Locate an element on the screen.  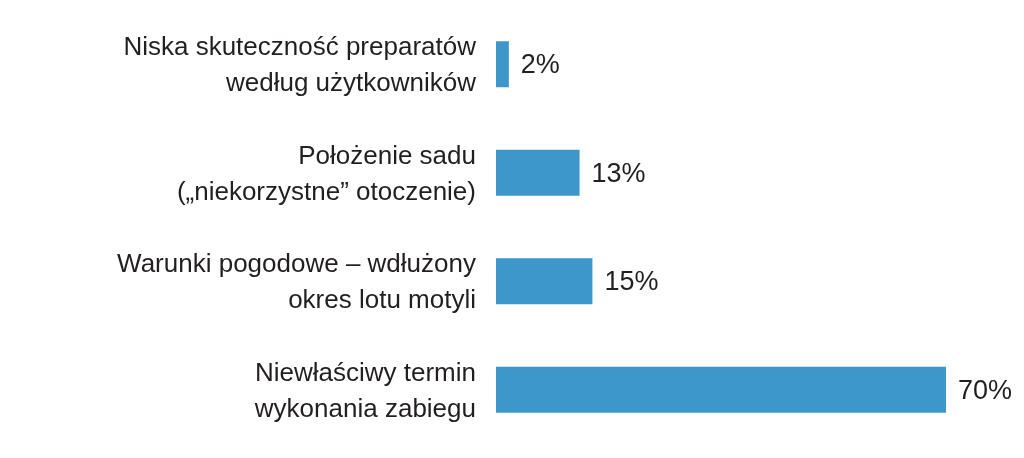
data-label: 2% is located at coordinates (540, 64).